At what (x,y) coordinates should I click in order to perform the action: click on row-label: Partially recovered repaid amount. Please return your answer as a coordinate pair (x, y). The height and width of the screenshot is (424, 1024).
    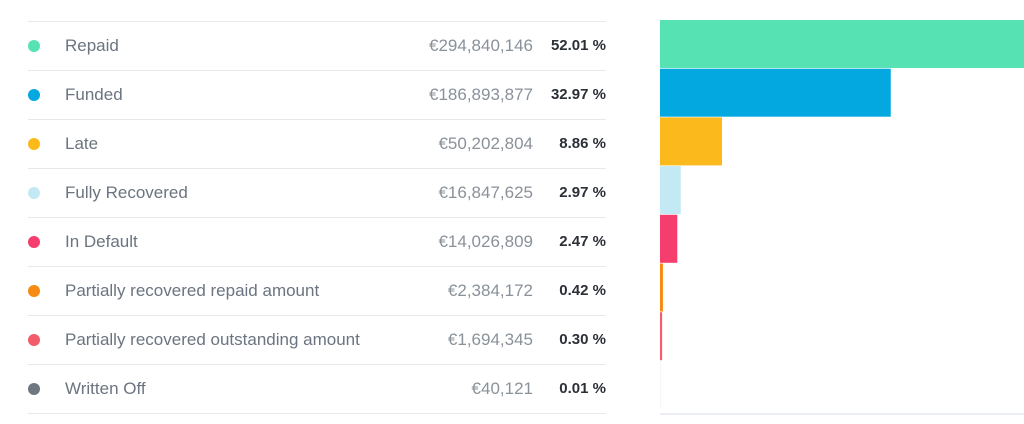
    Looking at the image, I should click on (192, 290).